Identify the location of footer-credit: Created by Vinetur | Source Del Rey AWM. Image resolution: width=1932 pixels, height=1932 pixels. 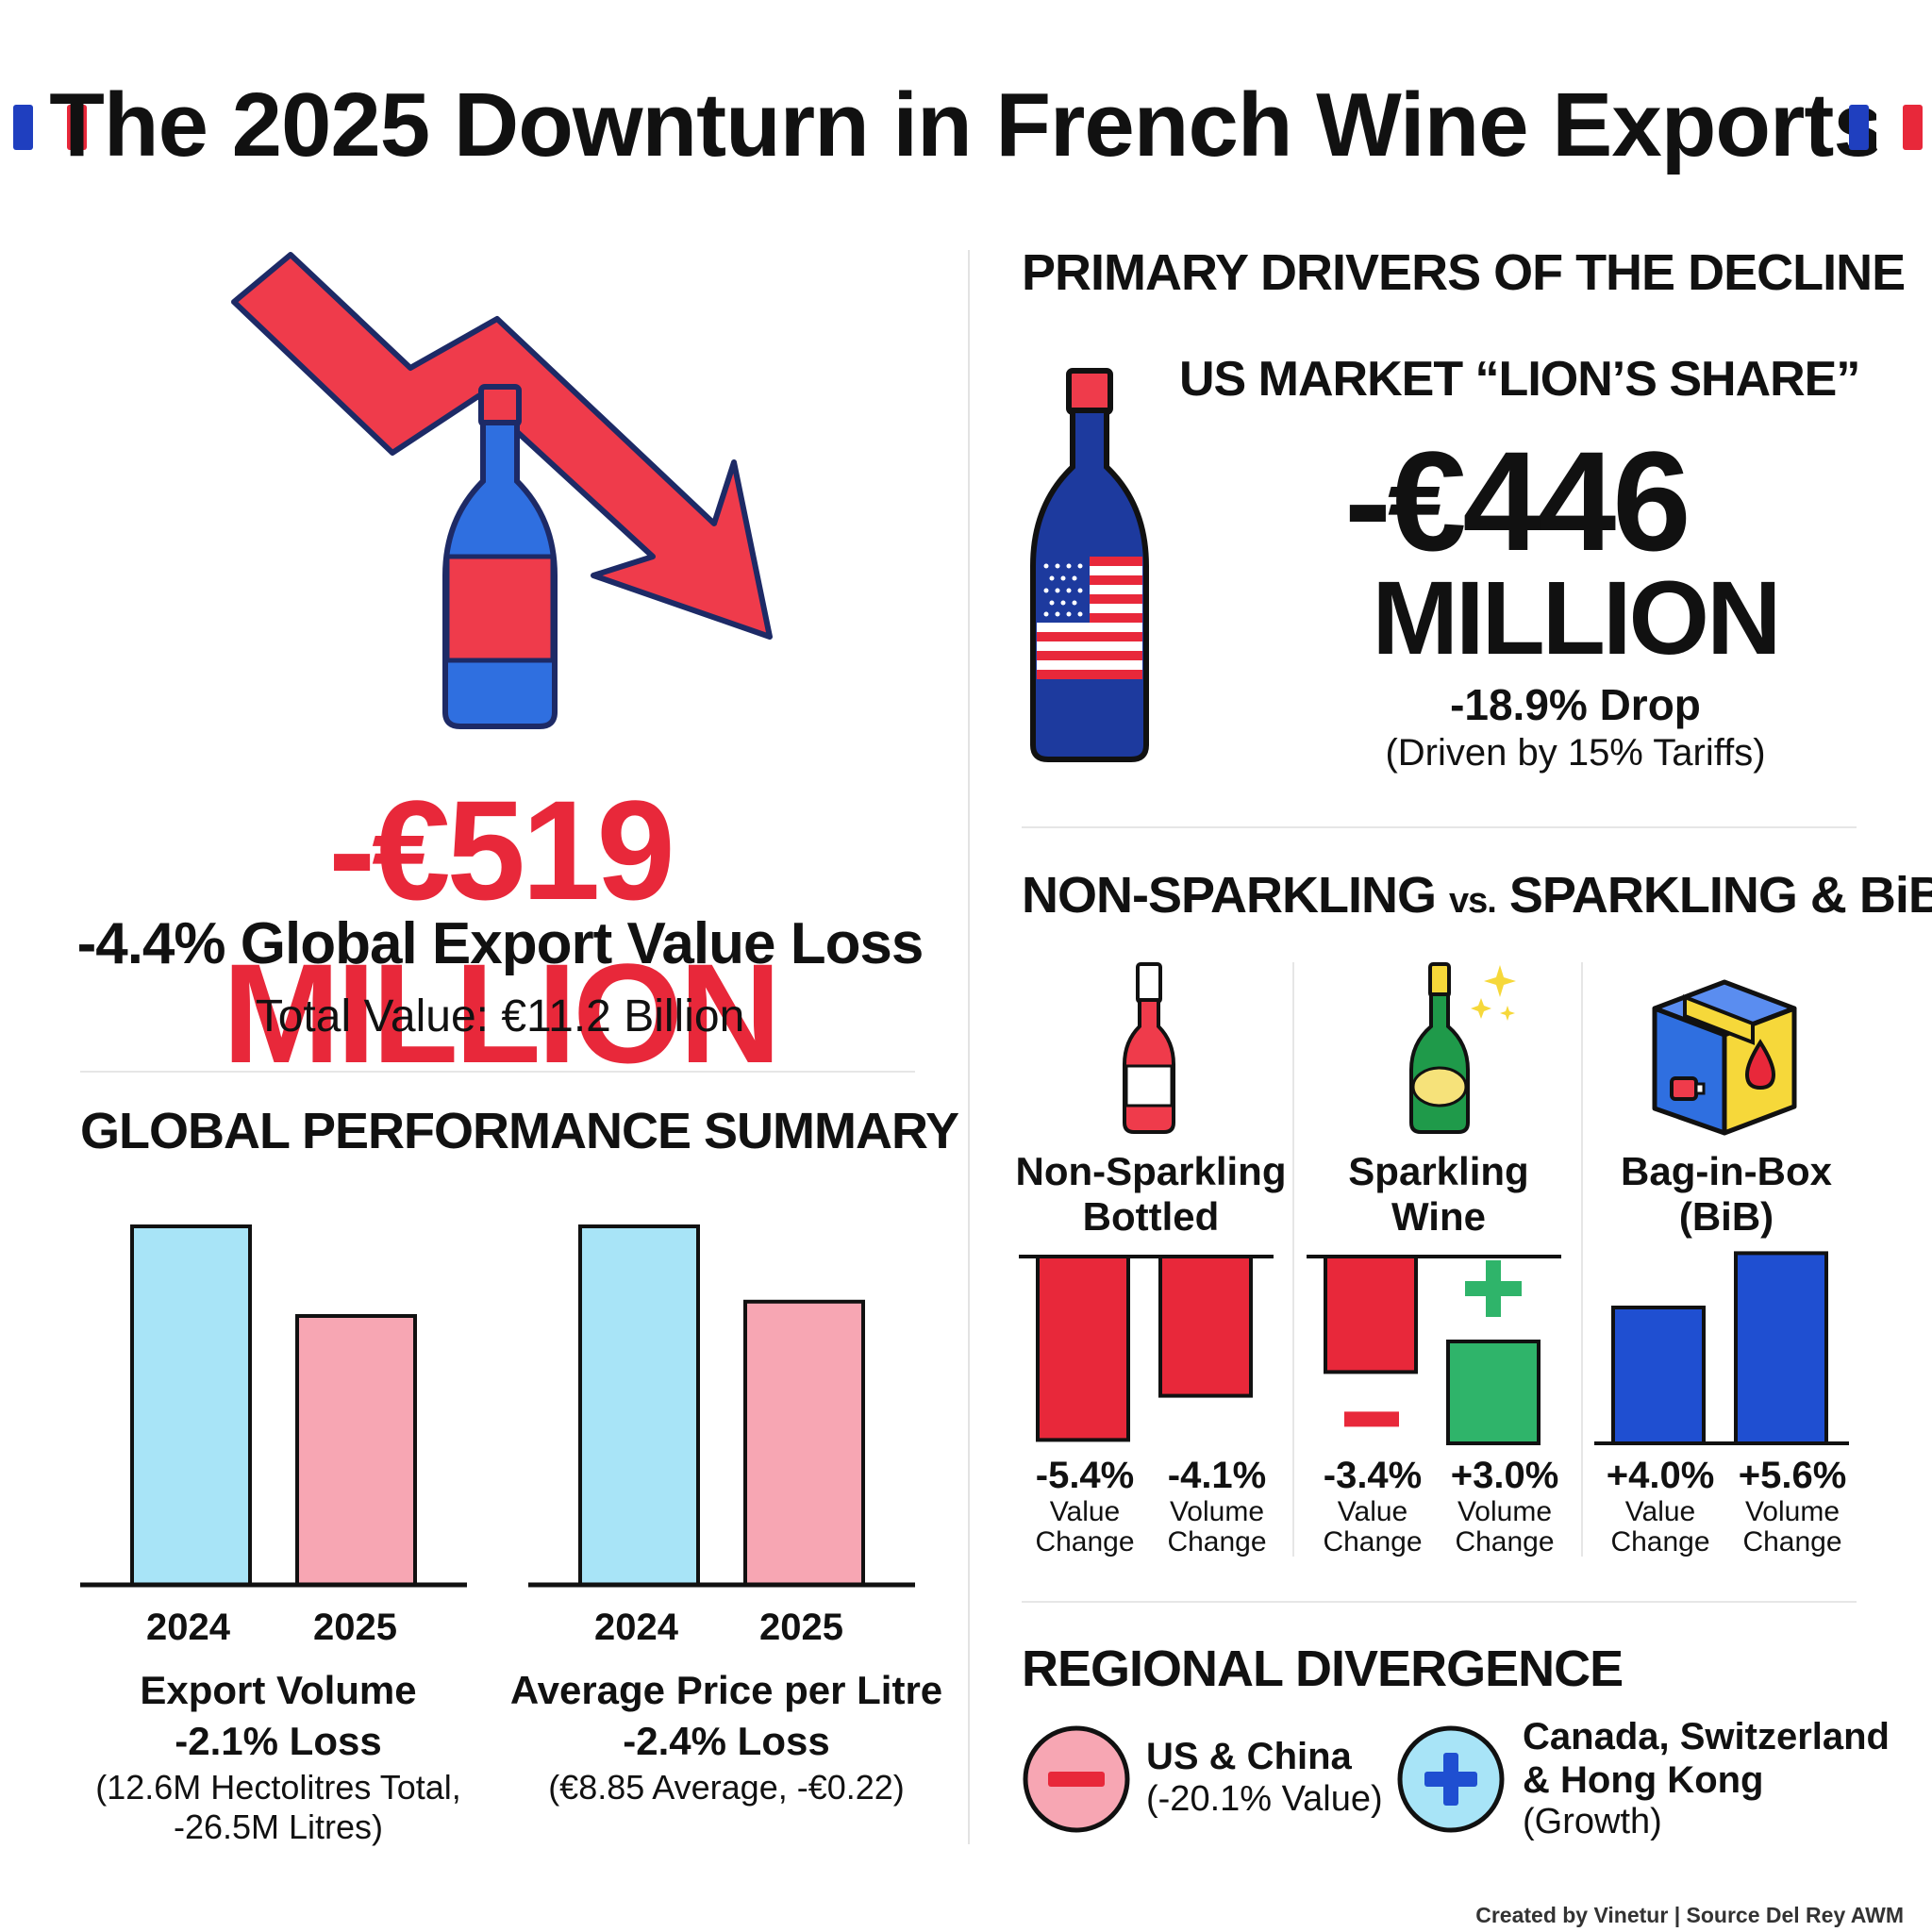
(1689, 1915).